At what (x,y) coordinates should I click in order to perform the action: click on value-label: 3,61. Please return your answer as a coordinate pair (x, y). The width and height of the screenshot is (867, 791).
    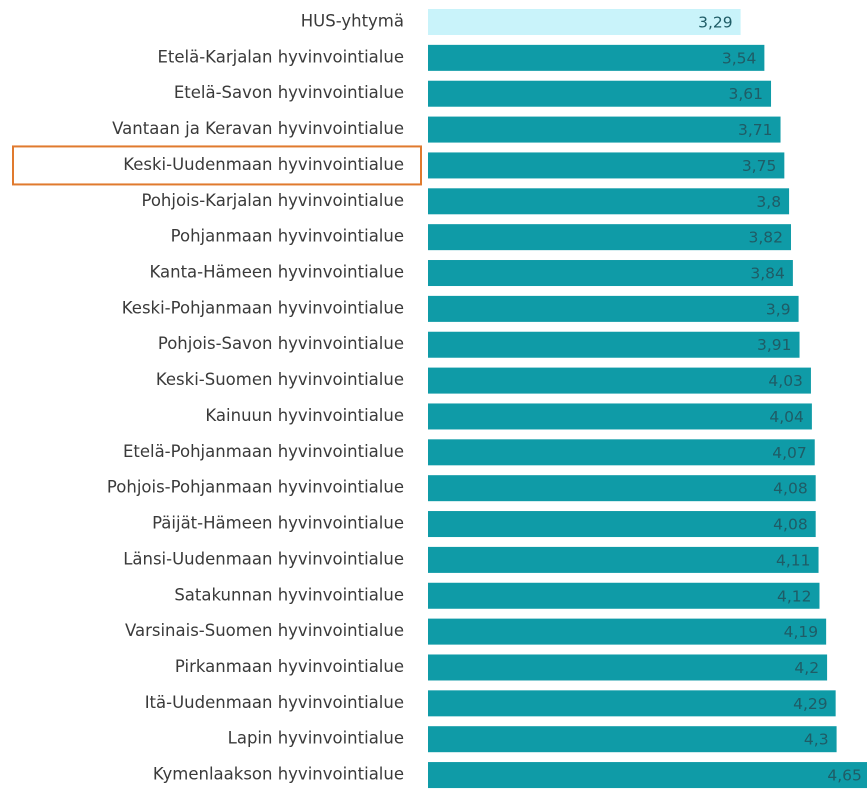
    Looking at the image, I should click on (746, 94).